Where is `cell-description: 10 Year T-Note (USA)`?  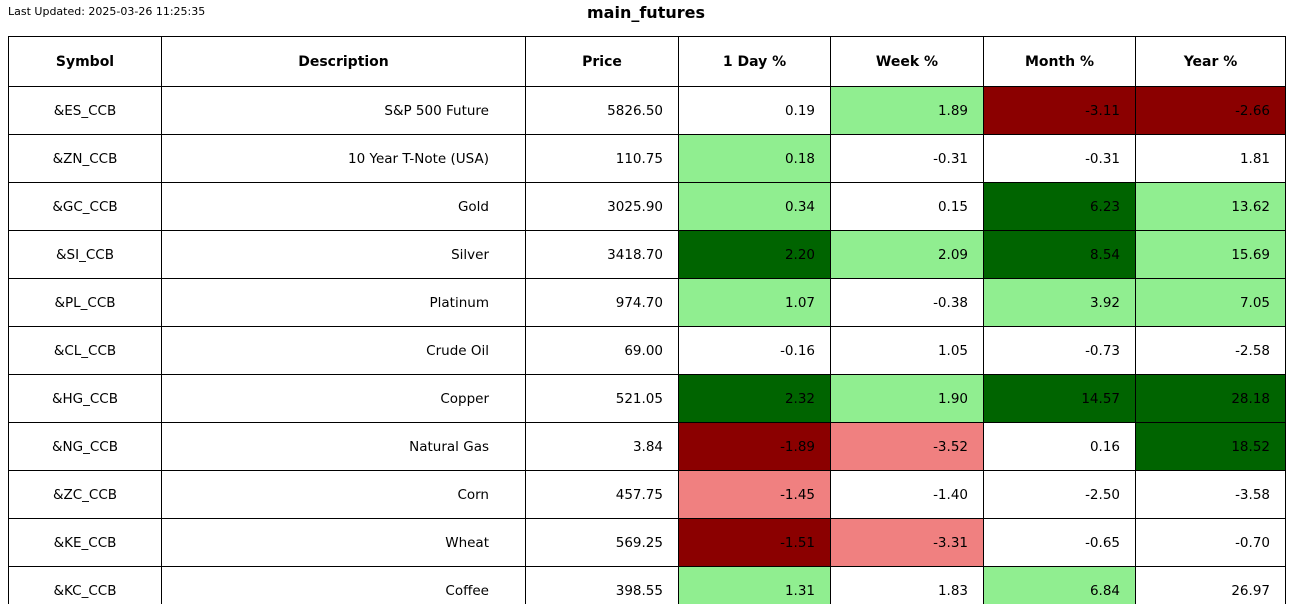 cell-description: 10 Year T-Note (USA) is located at coordinates (343, 158).